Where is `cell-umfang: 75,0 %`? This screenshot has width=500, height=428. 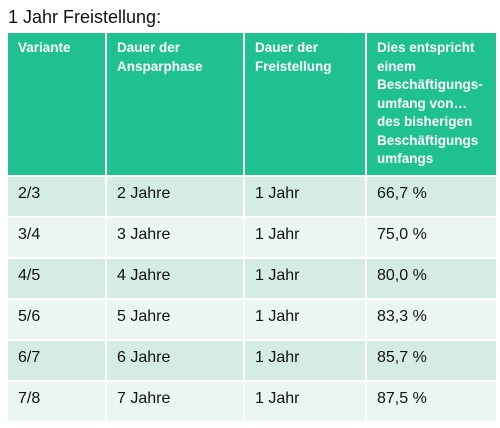
cell-umfang: 75,0 % is located at coordinates (431, 238).